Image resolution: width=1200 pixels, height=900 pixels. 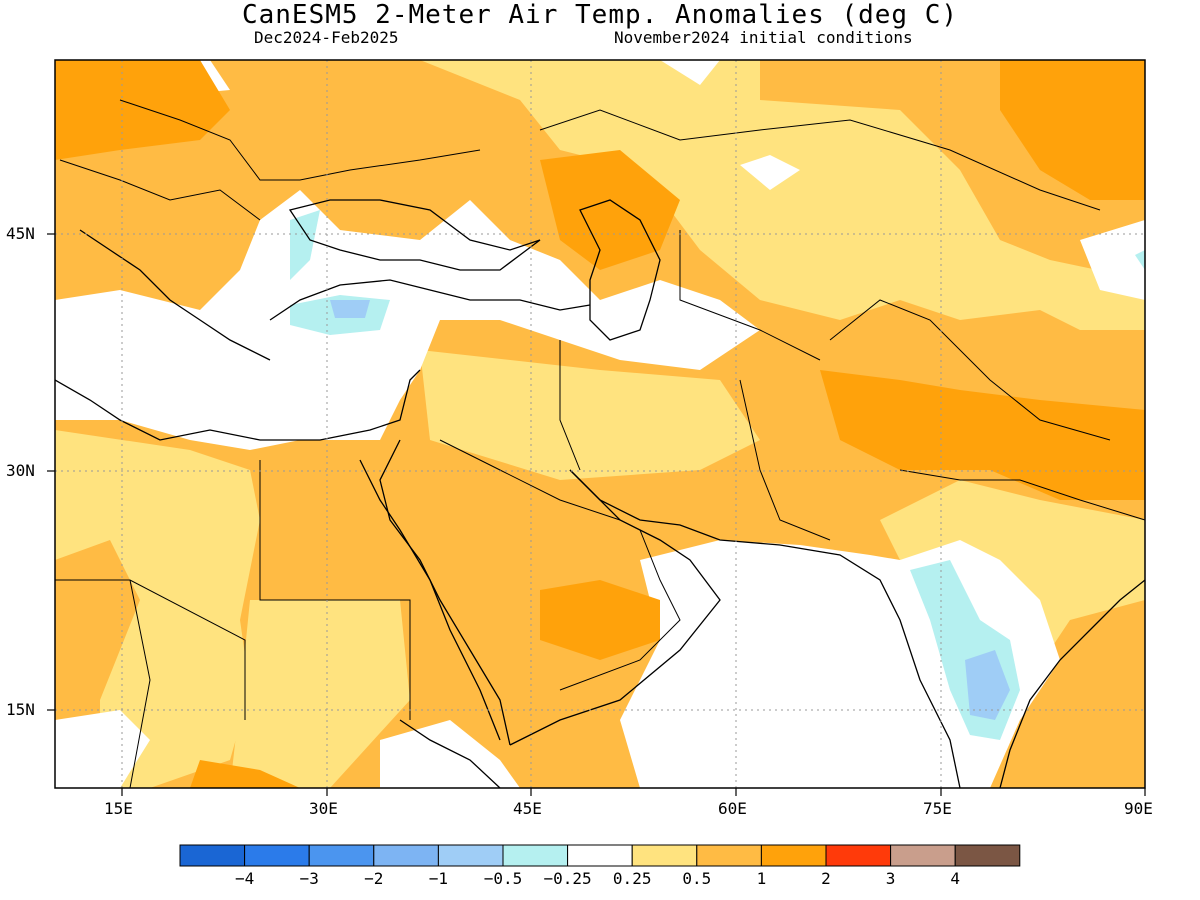 What do you see at coordinates (20, 233) in the screenshot?
I see `lat-label-45n: 45N` at bounding box center [20, 233].